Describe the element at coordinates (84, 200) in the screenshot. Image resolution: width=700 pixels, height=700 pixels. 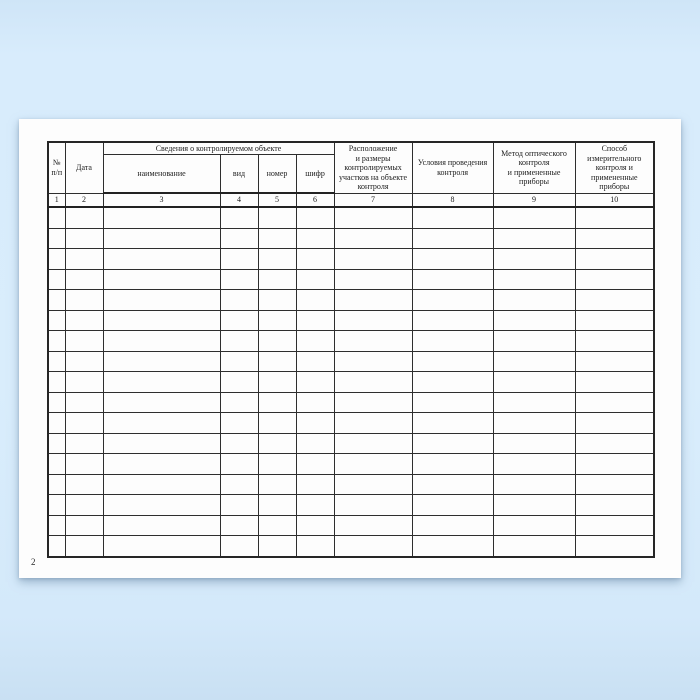
I see `col-number: 2` at that location.